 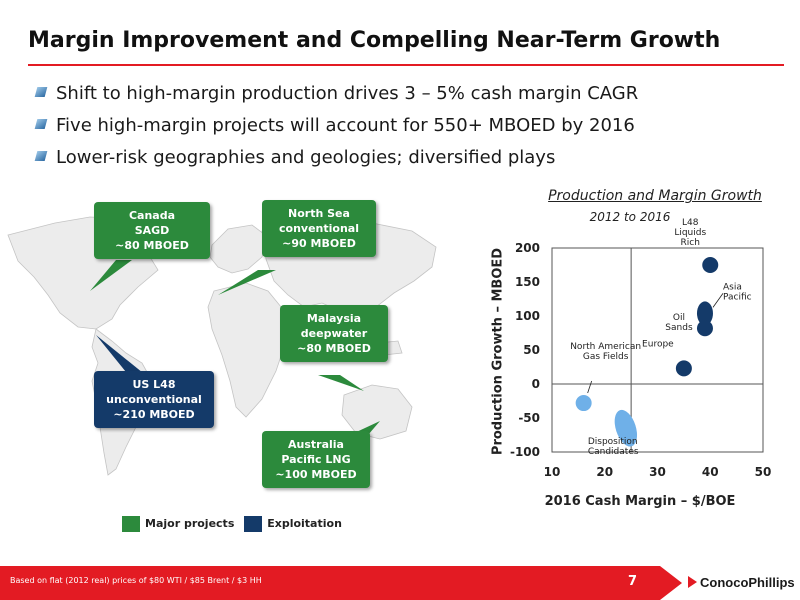 I want to click on malaysia-callout: Malaysia deepwater ~80 MBOED, so click(x=334, y=333).